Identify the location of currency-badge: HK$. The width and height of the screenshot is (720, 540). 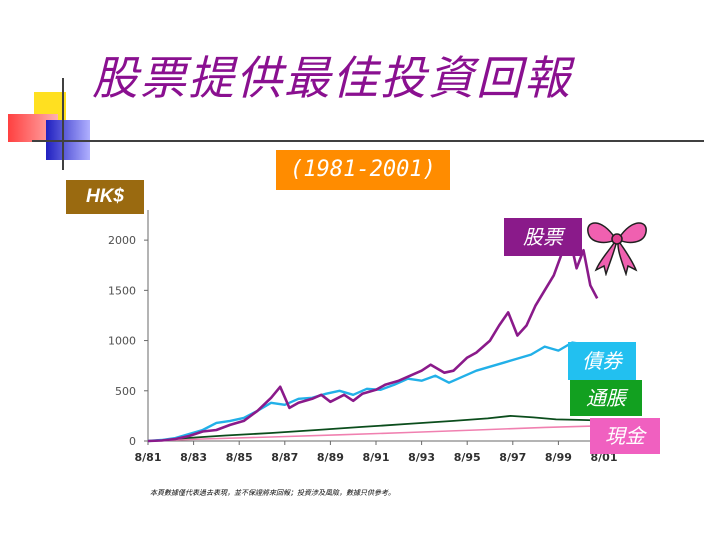
(105, 197).